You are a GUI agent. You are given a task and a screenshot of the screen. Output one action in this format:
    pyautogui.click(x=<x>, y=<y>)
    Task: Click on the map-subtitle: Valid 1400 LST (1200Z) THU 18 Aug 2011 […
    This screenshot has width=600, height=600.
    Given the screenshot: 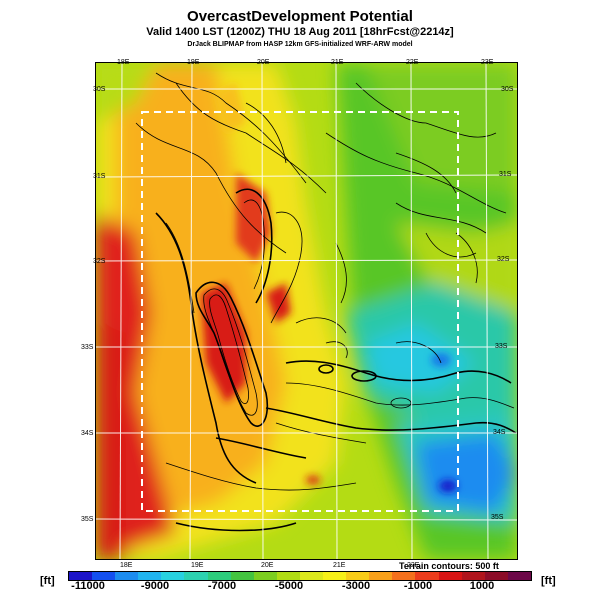 What is the action you would take?
    pyautogui.click(x=300, y=32)
    